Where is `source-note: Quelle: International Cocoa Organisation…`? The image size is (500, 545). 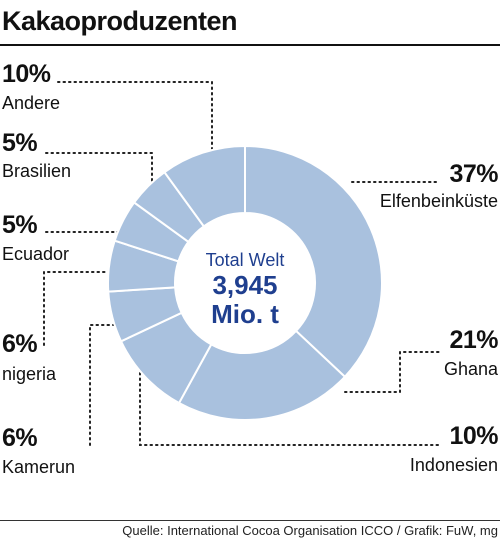
source-note: Quelle: International Cocoa Organisation… is located at coordinates (310, 530).